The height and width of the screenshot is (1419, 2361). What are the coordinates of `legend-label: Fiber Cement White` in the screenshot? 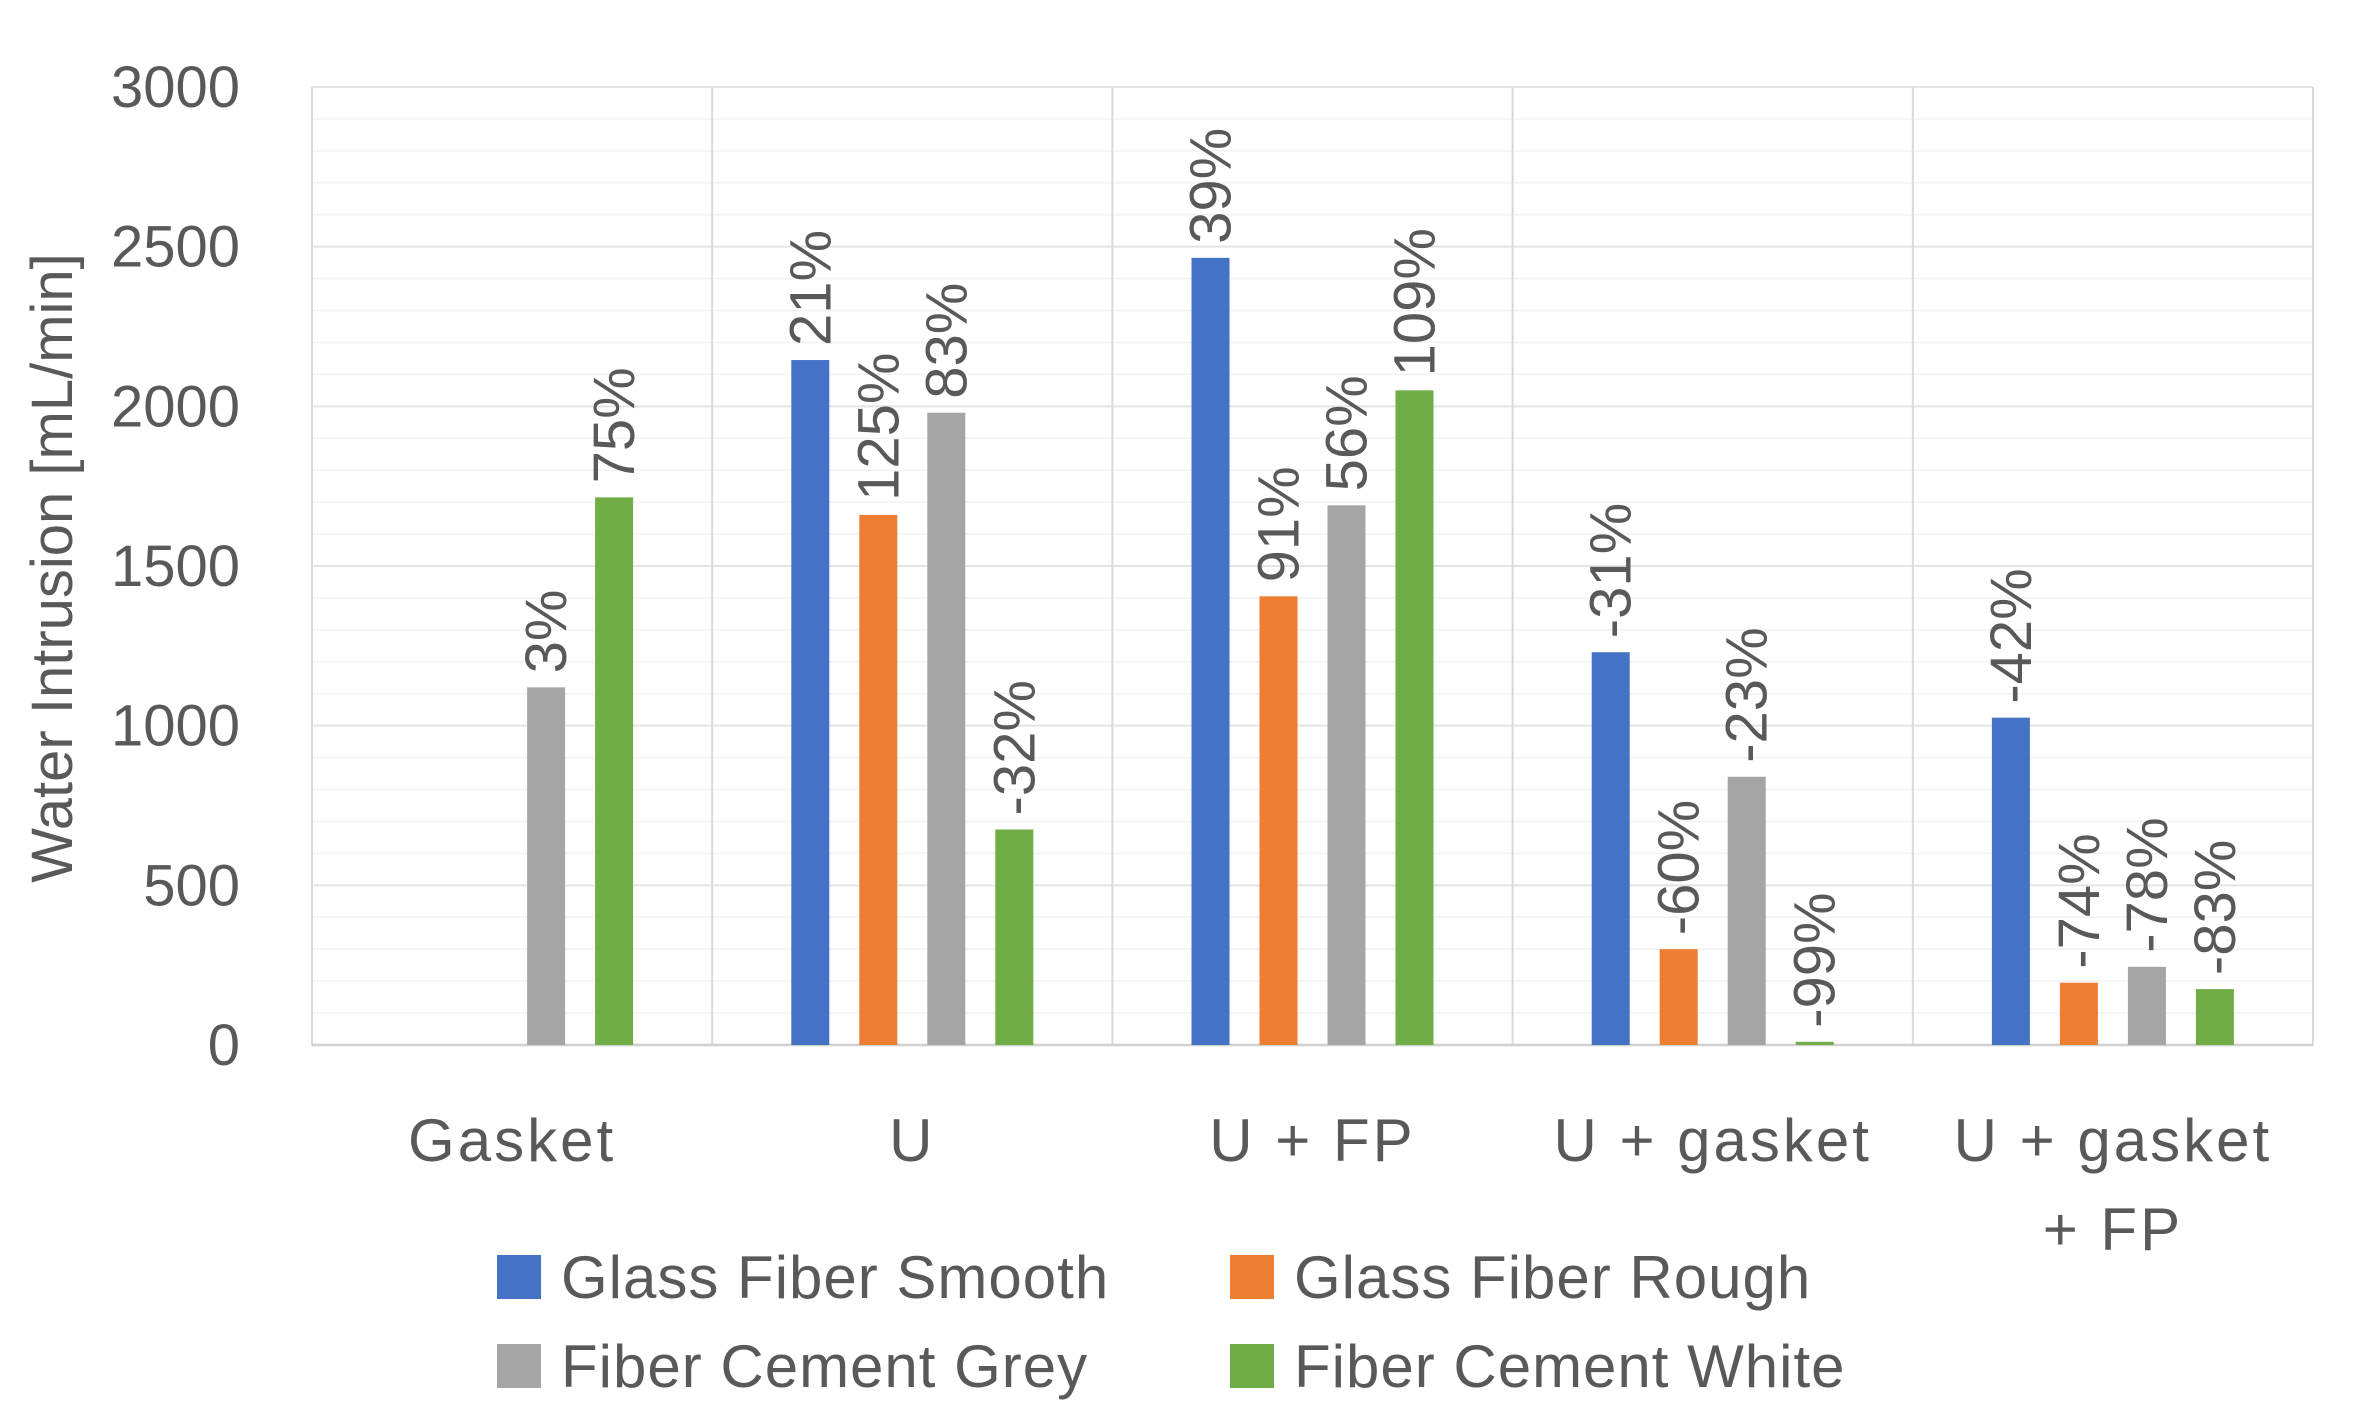 It's located at (1570, 1366).